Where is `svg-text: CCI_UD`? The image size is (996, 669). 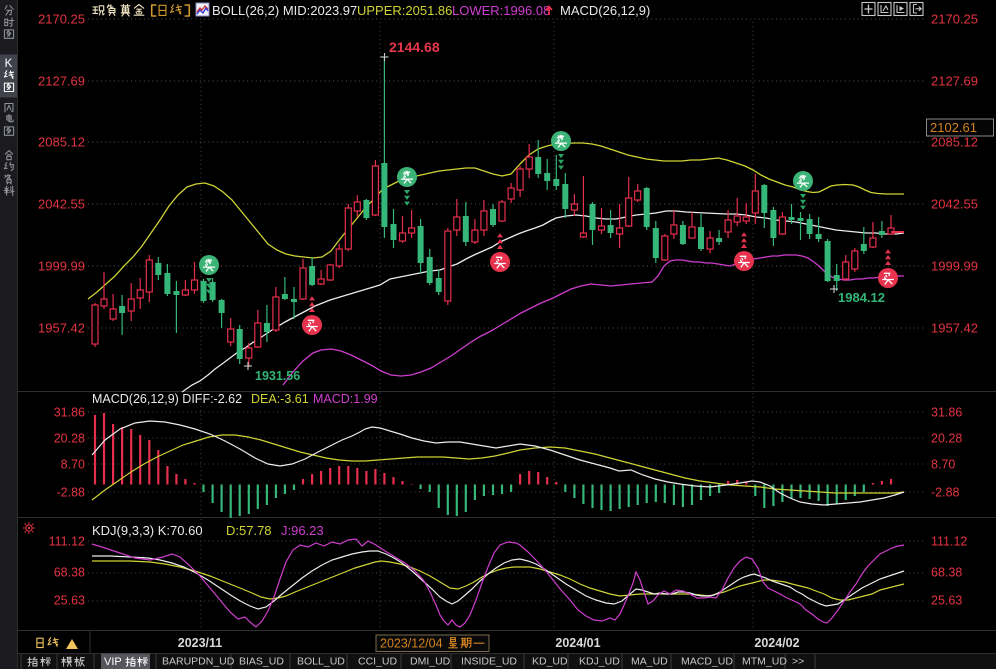
svg-text: CCI_UD is located at coordinates (378, 662).